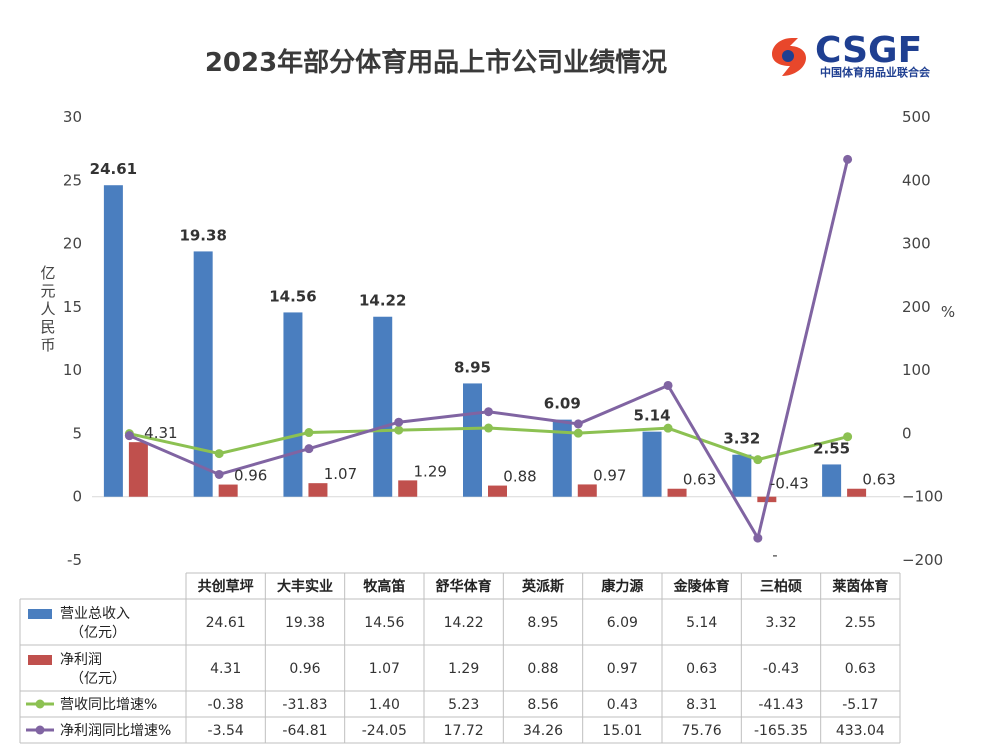  Describe the element at coordinates (340, 474) in the screenshot. I see `profit-label: 1.07` at that location.